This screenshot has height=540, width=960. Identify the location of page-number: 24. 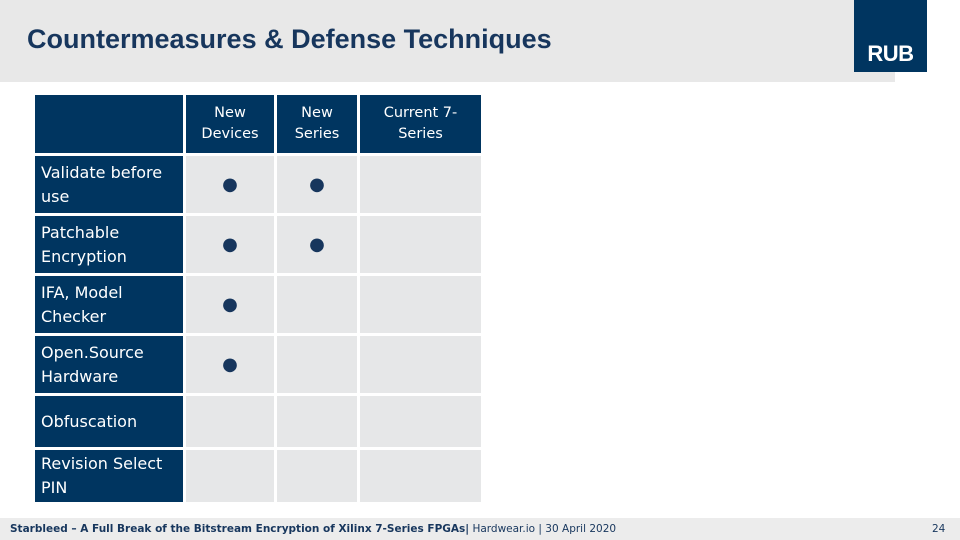
(939, 529).